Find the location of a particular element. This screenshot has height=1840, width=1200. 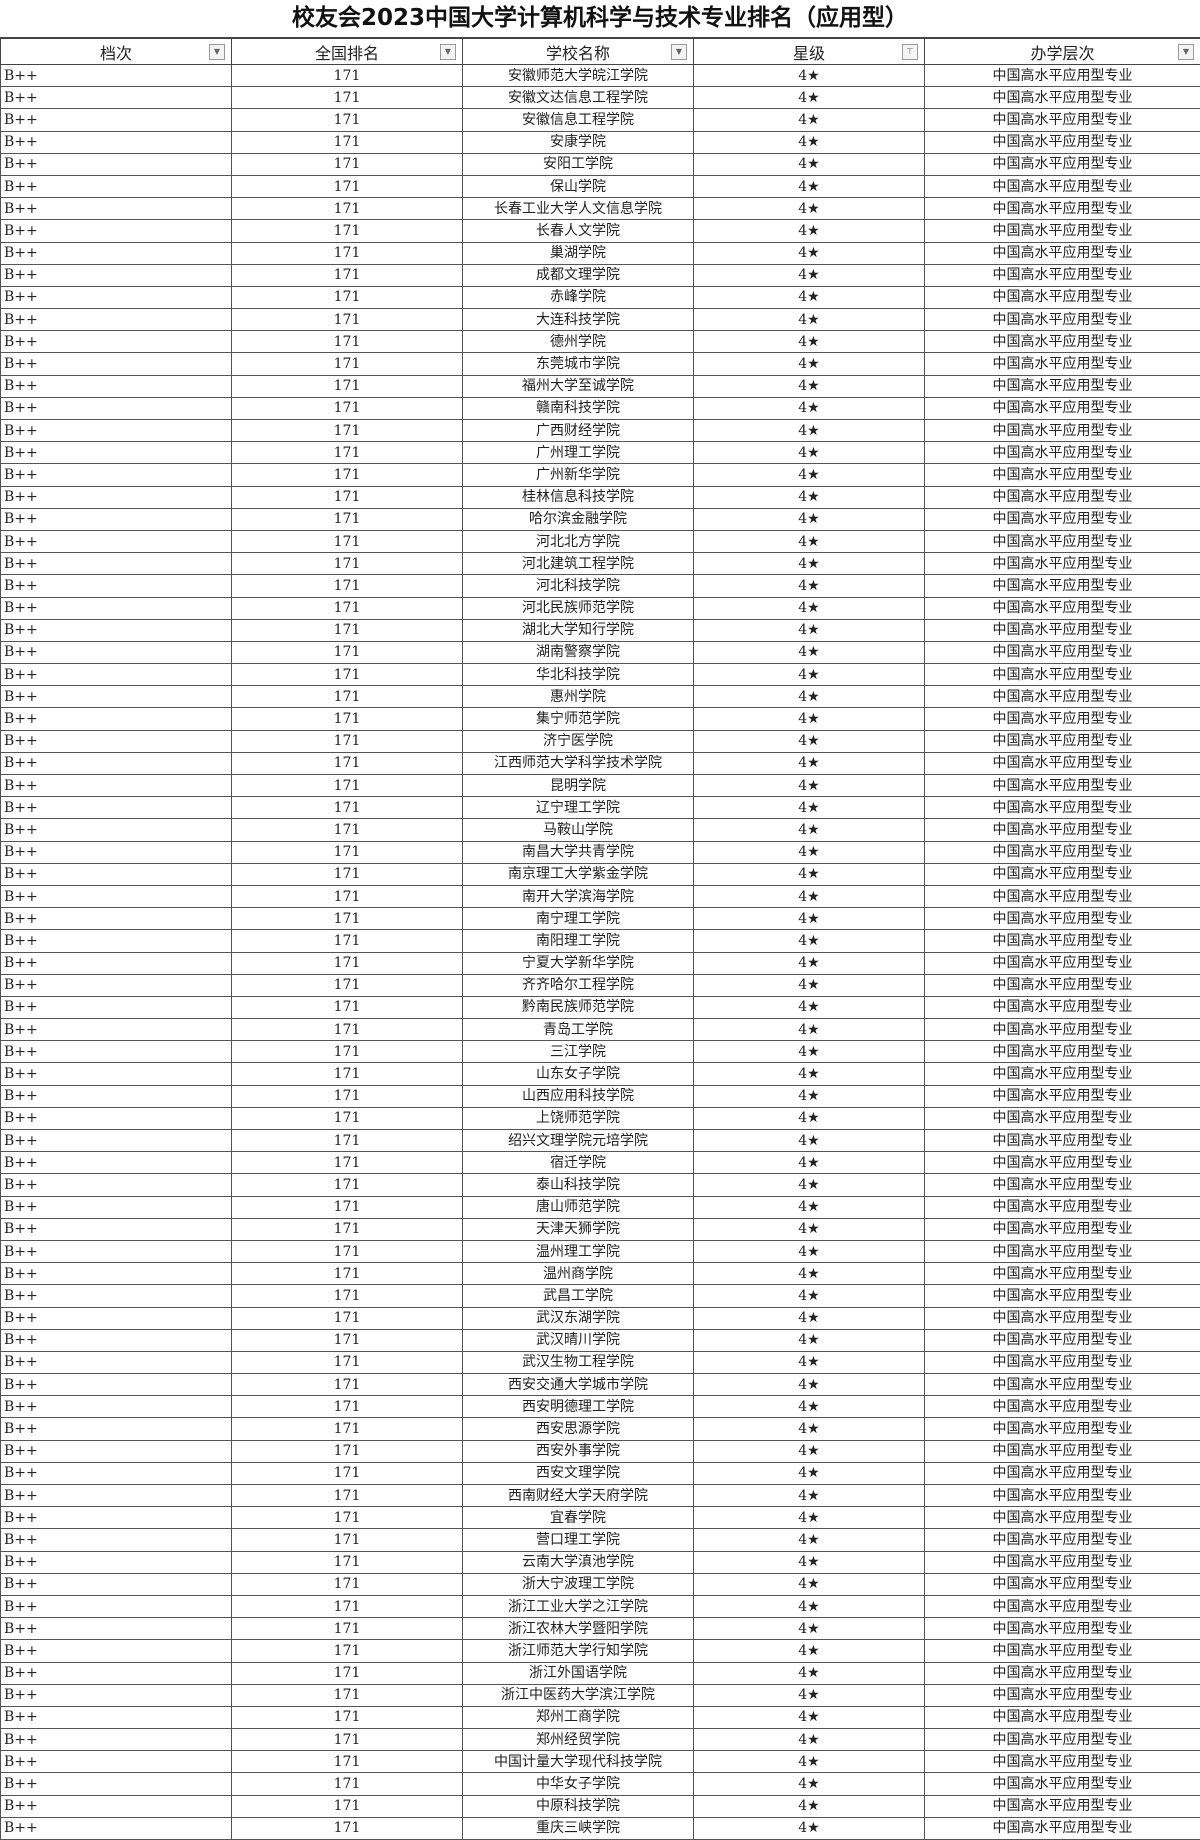

school-cell: 成都文理学院 is located at coordinates (578, 275).